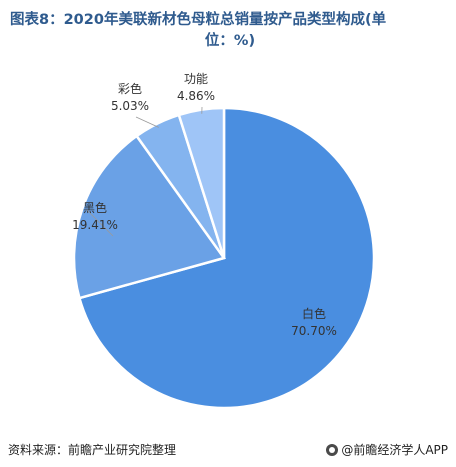 The height and width of the screenshot is (467, 456). Describe the element at coordinates (95, 225) in the screenshot. I see `slice-value-label-2: 19.41%` at that location.